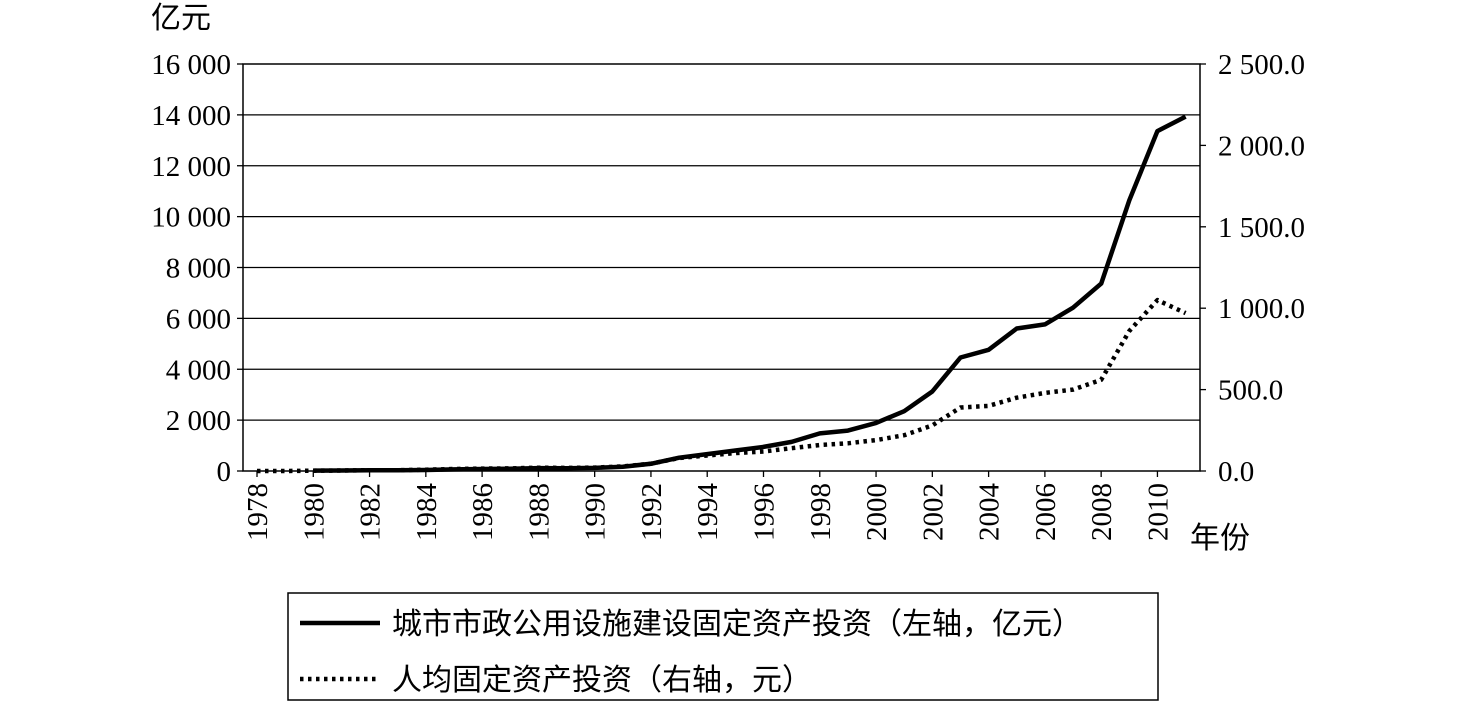  What do you see at coordinates (1261, 146) in the screenshot?
I see `right-tick-label: 2 000.0` at bounding box center [1261, 146].